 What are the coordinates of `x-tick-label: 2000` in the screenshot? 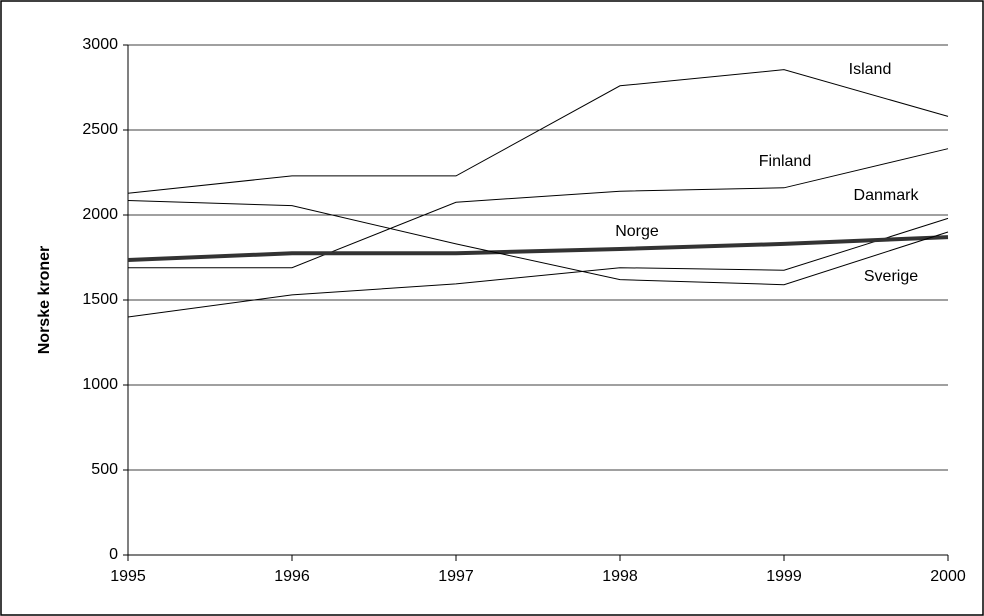 It's located at (948, 576).